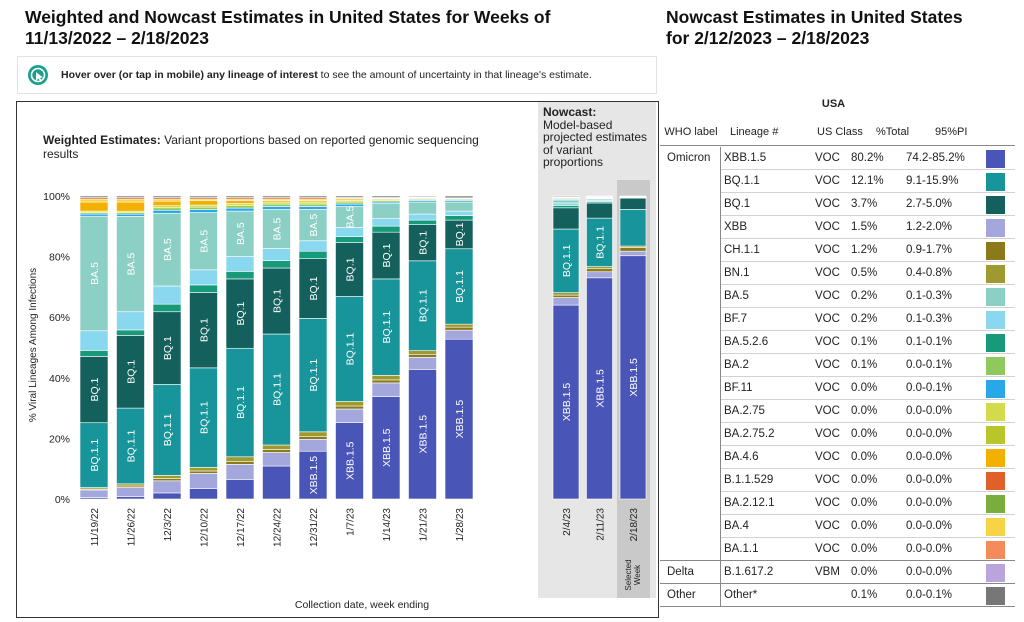 Image resolution: width=1024 pixels, height=622 pixels. Describe the element at coordinates (837, 319) in the screenshot. I see `table-row: BF.7 VOC 0.2% 0.1-0.3%` at that location.